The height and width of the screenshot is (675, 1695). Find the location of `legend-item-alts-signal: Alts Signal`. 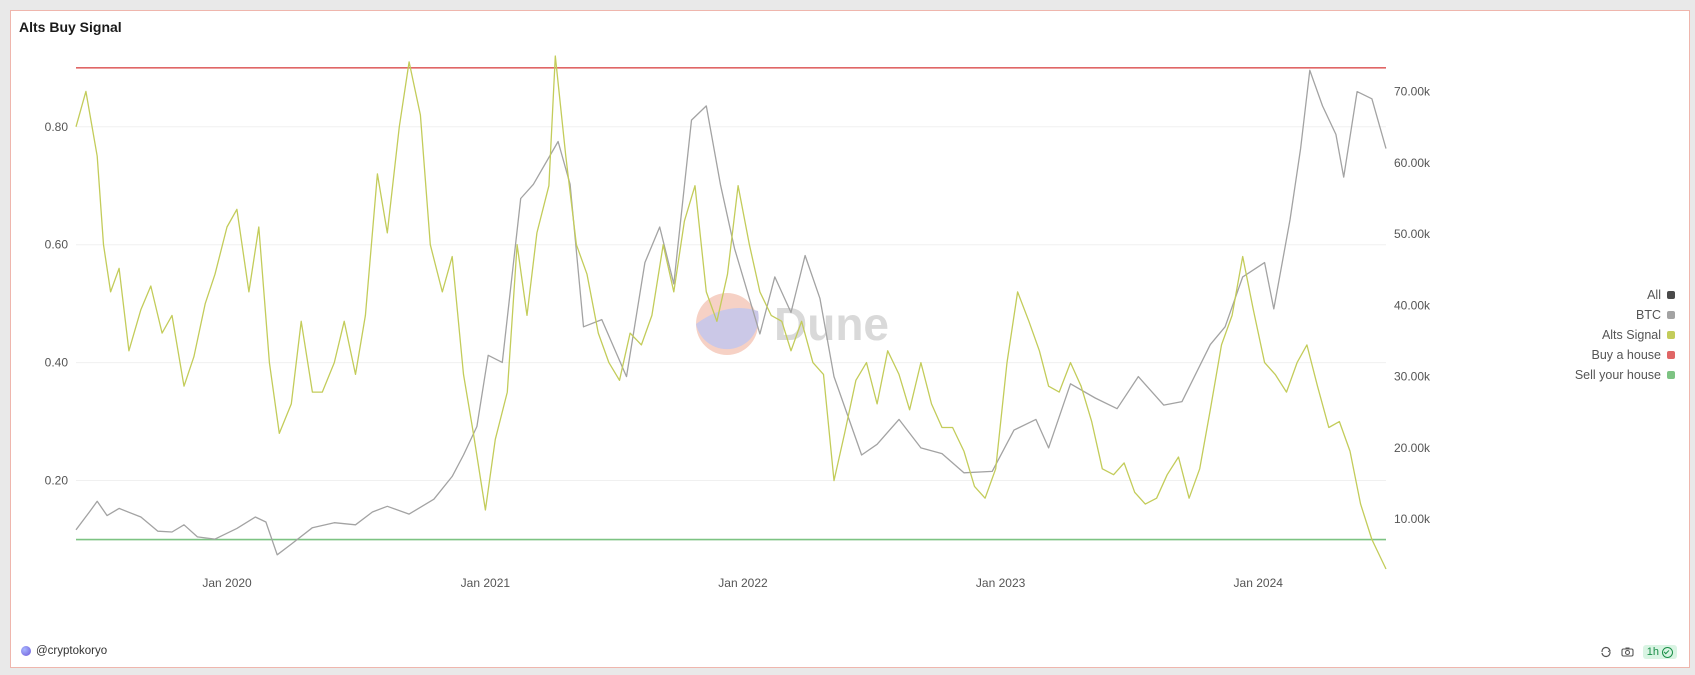

legend-item-alts-signal: Alts Signal is located at coordinates (1638, 335).